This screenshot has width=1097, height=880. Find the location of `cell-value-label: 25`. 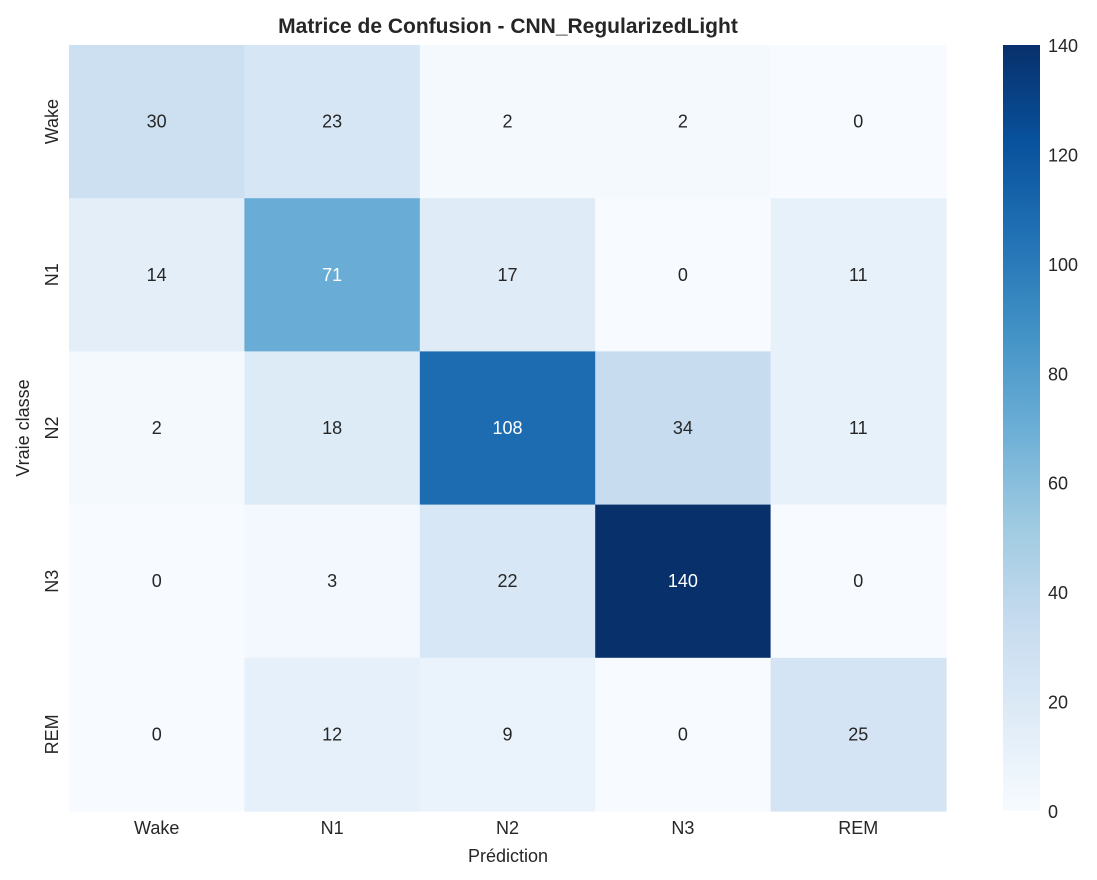

cell-value-label: 25 is located at coordinates (858, 734).